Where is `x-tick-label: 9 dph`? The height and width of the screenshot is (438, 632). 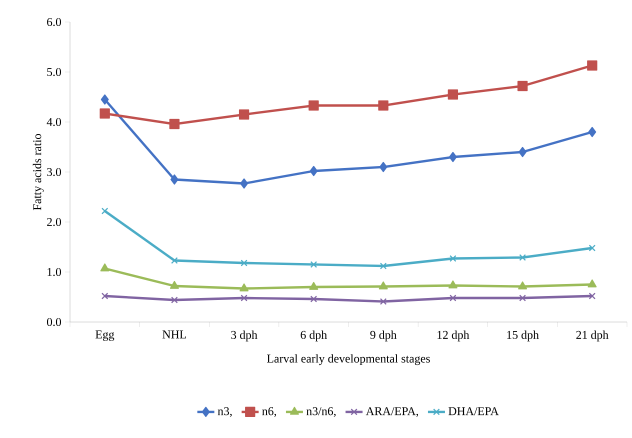 x-tick-label: 9 dph is located at coordinates (383, 336).